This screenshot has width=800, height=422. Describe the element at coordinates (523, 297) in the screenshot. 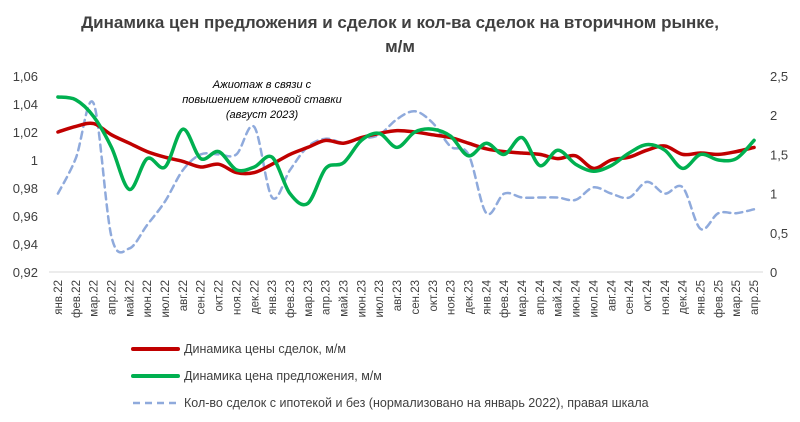

I see `x-tick-label: мар.24` at that location.